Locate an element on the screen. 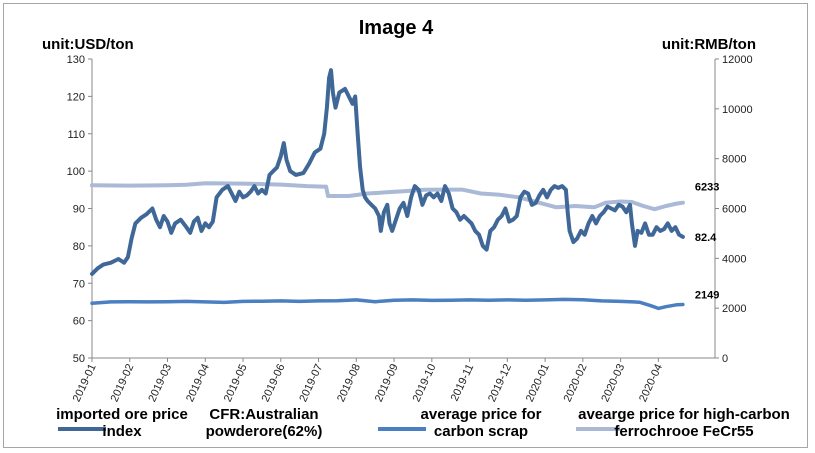 This screenshot has width=815, height=453. x-tick-label: 2019-11 is located at coordinates (463, 382).